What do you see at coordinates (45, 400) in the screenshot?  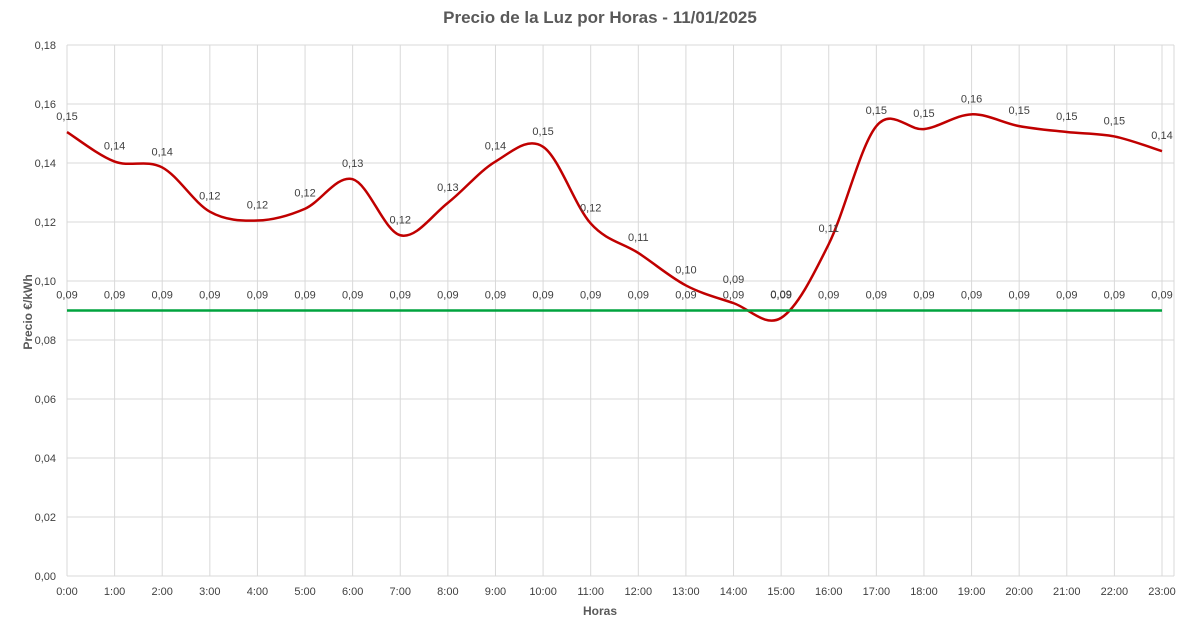 I see `y-tick-label: 0,06` at bounding box center [45, 400].